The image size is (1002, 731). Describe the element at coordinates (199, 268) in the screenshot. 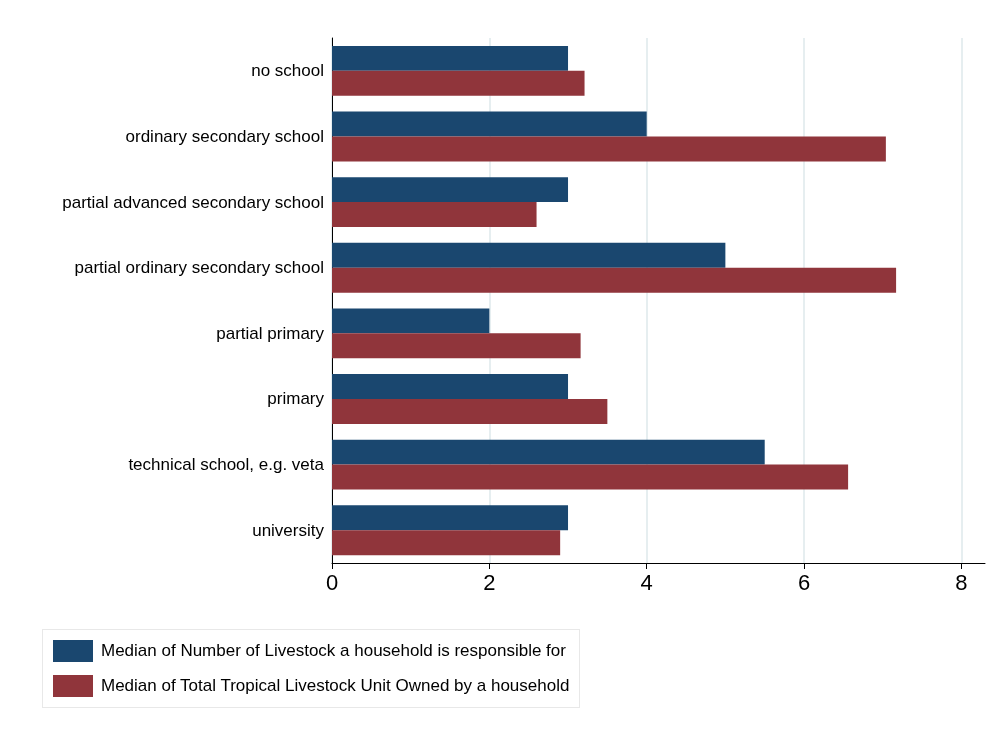

I see `y-tick-label: partial ordinary secondary school` at that location.